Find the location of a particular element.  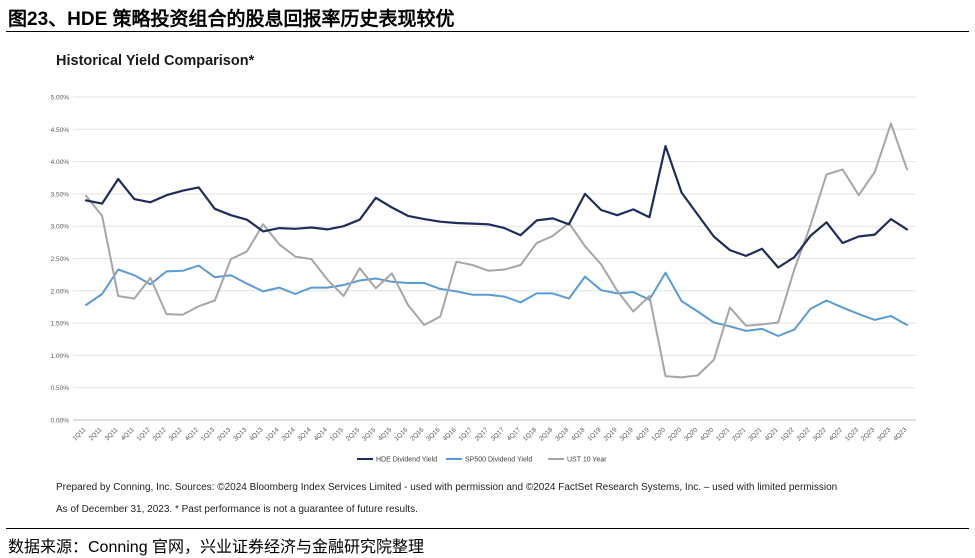

bottom-rule is located at coordinates (487, 528).